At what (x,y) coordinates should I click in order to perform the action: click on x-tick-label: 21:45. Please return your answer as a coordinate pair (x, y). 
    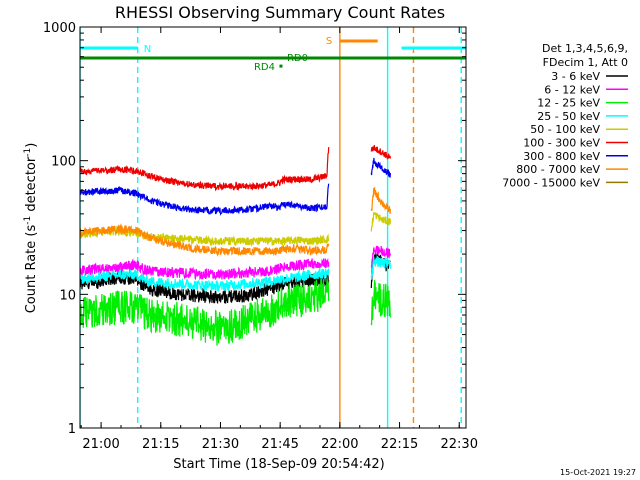
    Looking at the image, I should click on (279, 444).